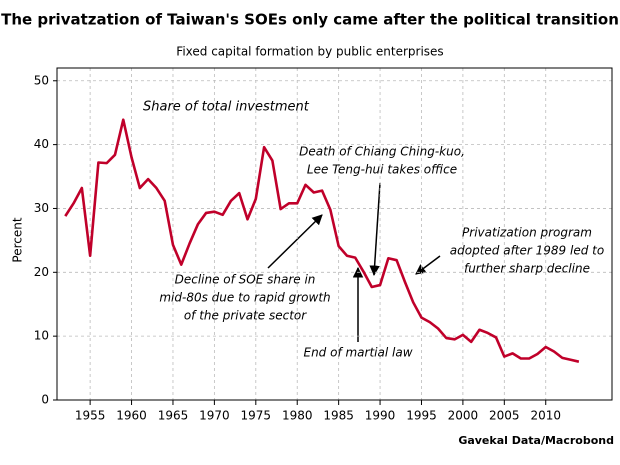  What do you see at coordinates (545, 416) in the screenshot?
I see `x-tick-label: 2010` at bounding box center [545, 416].